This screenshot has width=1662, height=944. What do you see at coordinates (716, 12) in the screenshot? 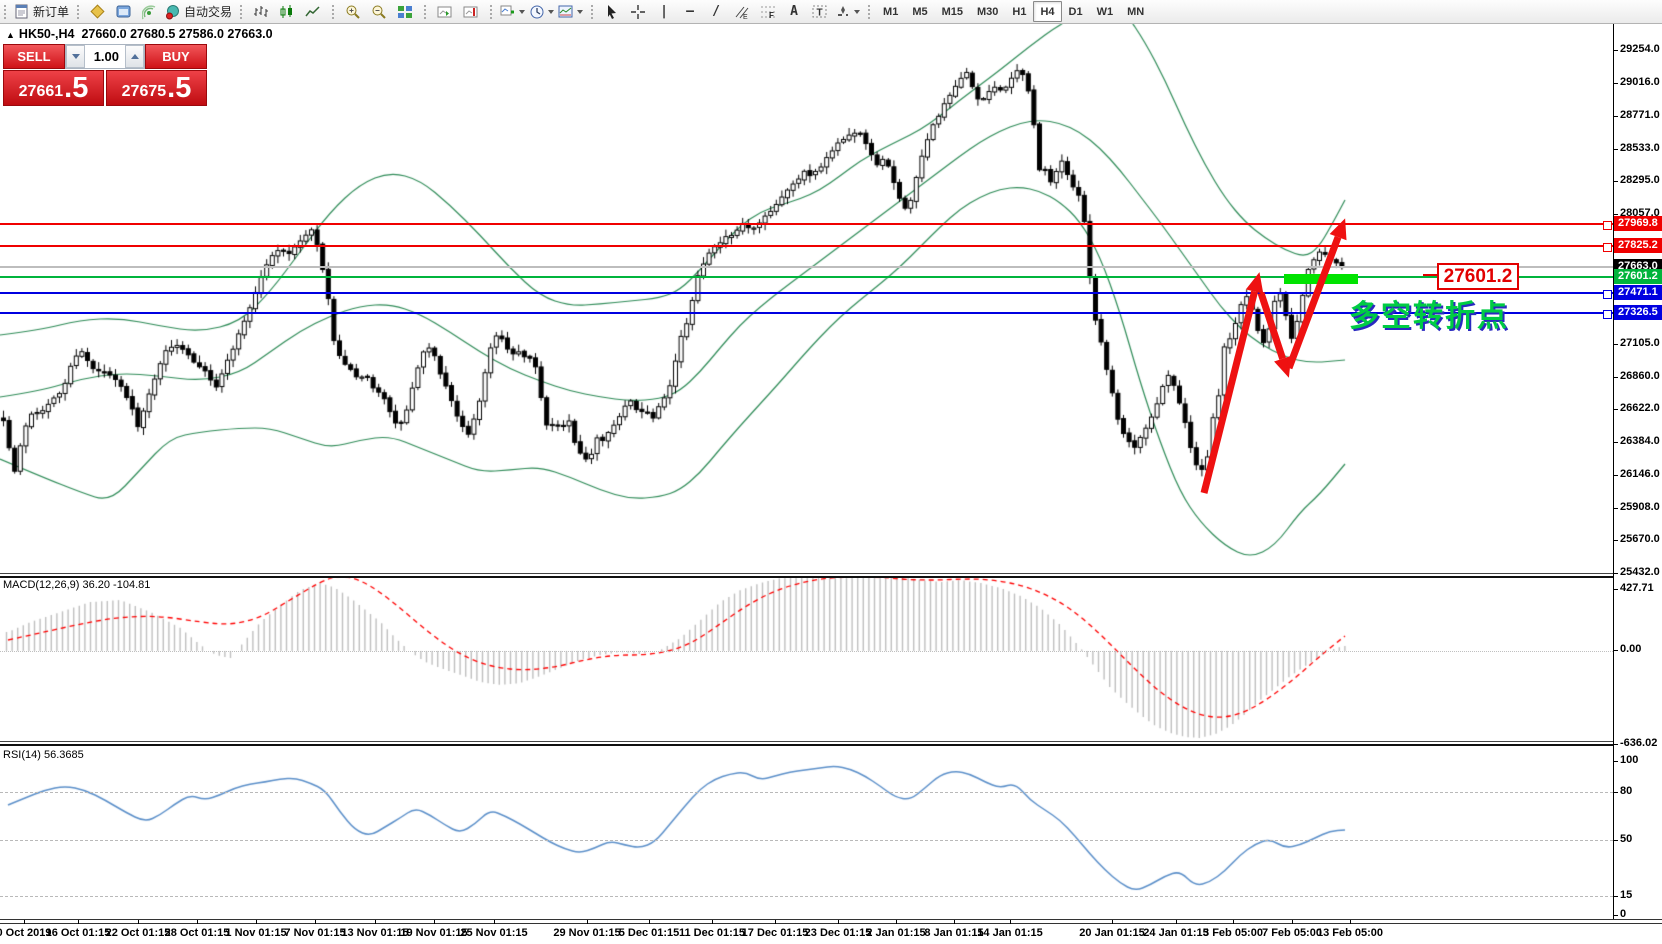
I see `trendline-button: /` at bounding box center [716, 12].